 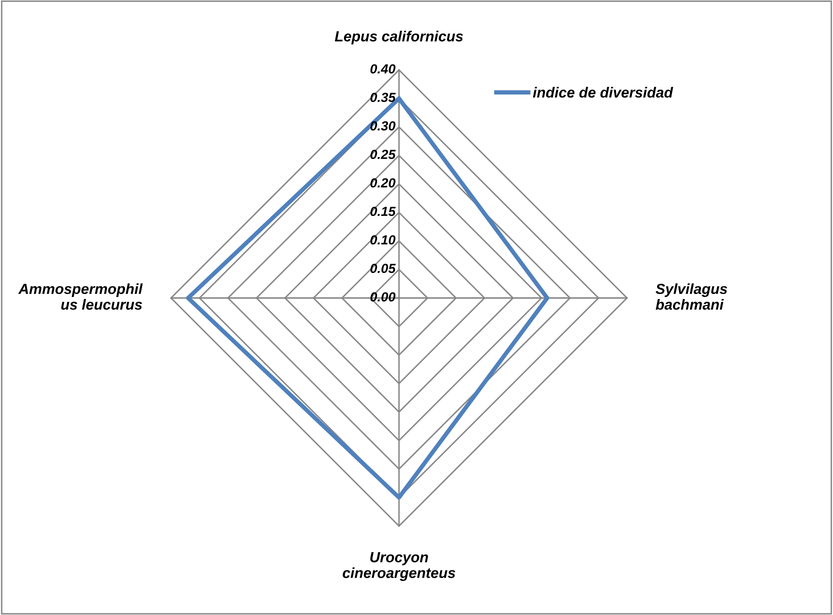 What do you see at coordinates (692, 296) in the screenshot?
I see `spoke-label: Sylvilagus bachmani` at bounding box center [692, 296].